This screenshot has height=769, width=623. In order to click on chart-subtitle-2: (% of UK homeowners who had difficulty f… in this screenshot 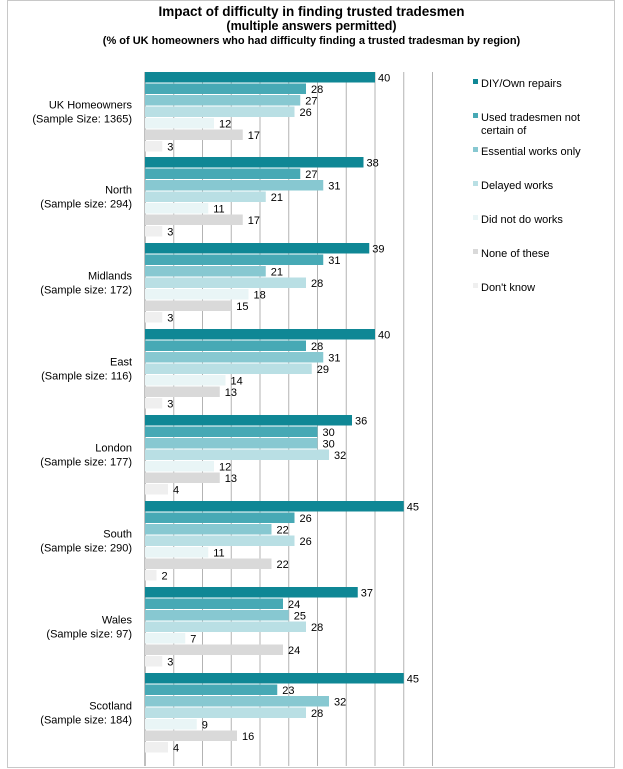, I will do `click(311, 41)`.